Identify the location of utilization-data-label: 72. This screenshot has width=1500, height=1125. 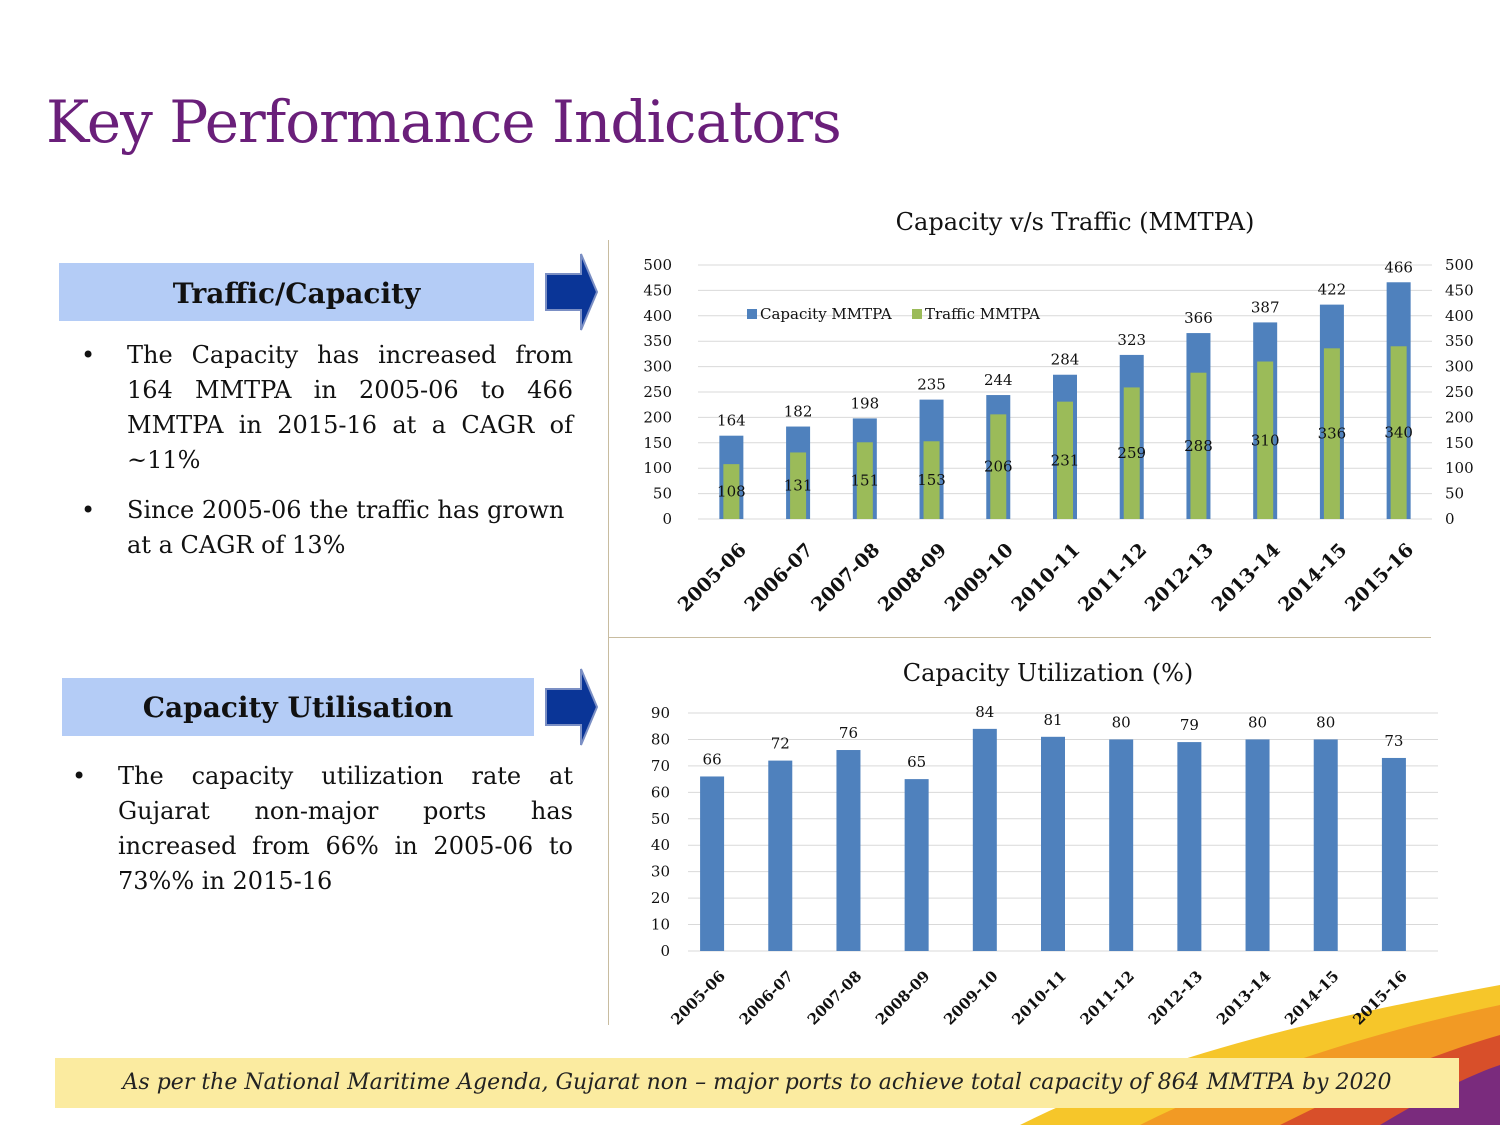
(780, 744).